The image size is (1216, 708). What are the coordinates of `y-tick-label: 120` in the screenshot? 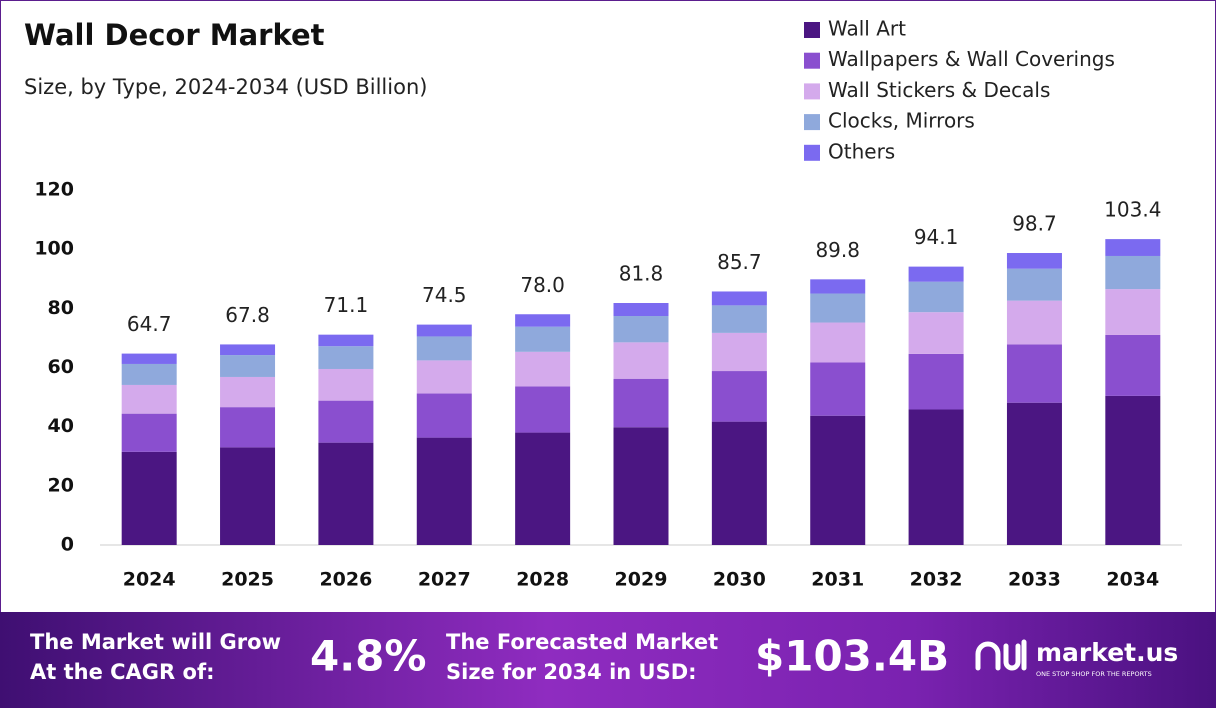 It's located at (54, 190).